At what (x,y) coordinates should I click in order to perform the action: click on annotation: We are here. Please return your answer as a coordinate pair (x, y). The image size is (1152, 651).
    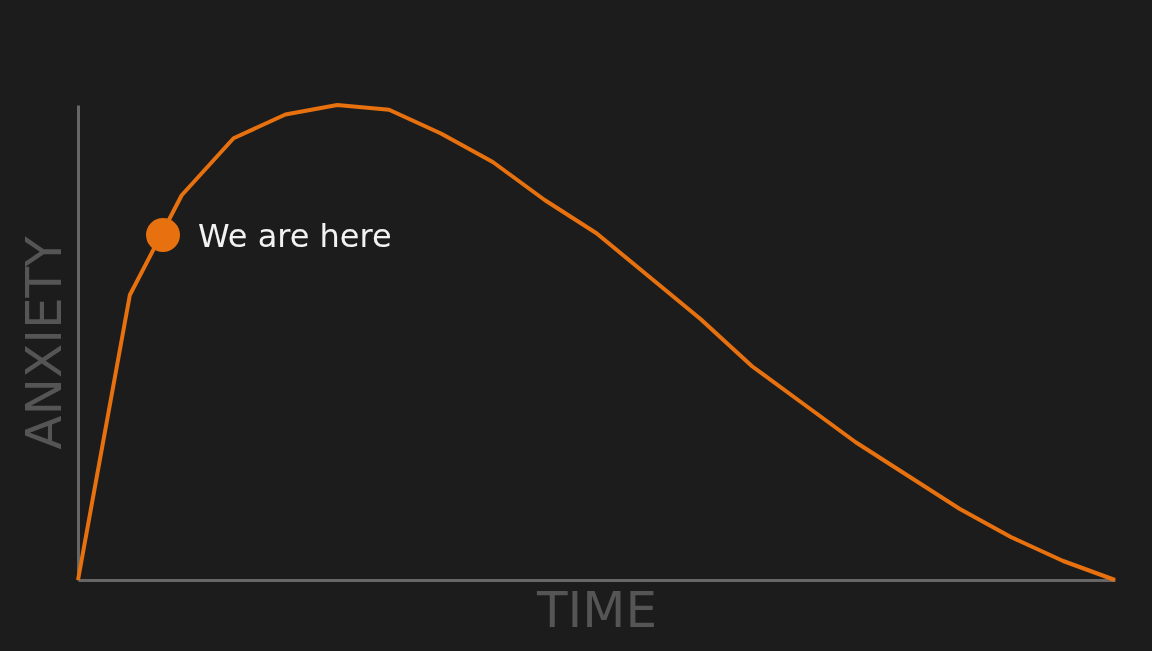
    Looking at the image, I should click on (295, 236).